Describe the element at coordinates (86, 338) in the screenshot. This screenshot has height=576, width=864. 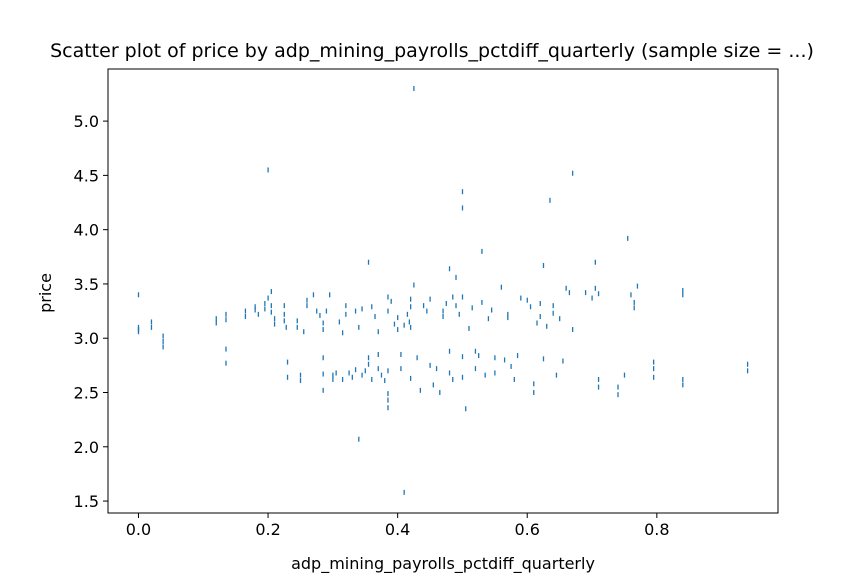
I see `y-tick-label: 3.0` at that location.